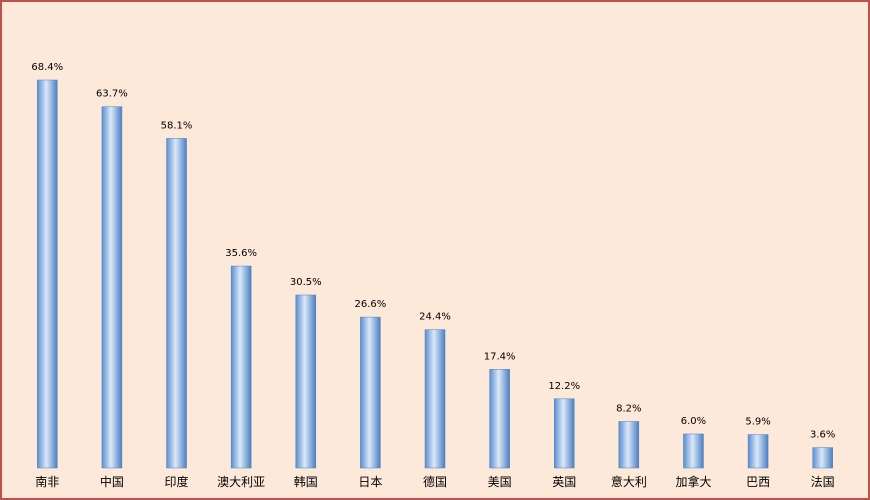 The image size is (870, 500). I want to click on x-tick-label: 韩国, so click(306, 481).